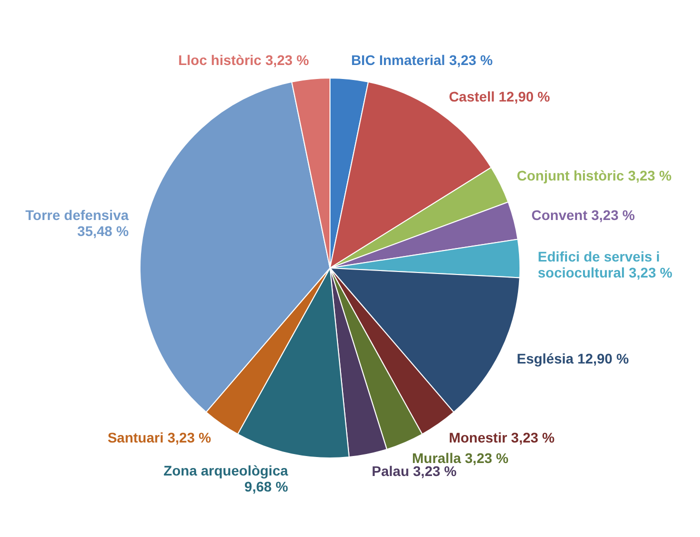 Image resolution: width=700 pixels, height=537 pixels. Describe the element at coordinates (226, 470) in the screenshot. I see `slice-label: Zona arqueològica` at that location.